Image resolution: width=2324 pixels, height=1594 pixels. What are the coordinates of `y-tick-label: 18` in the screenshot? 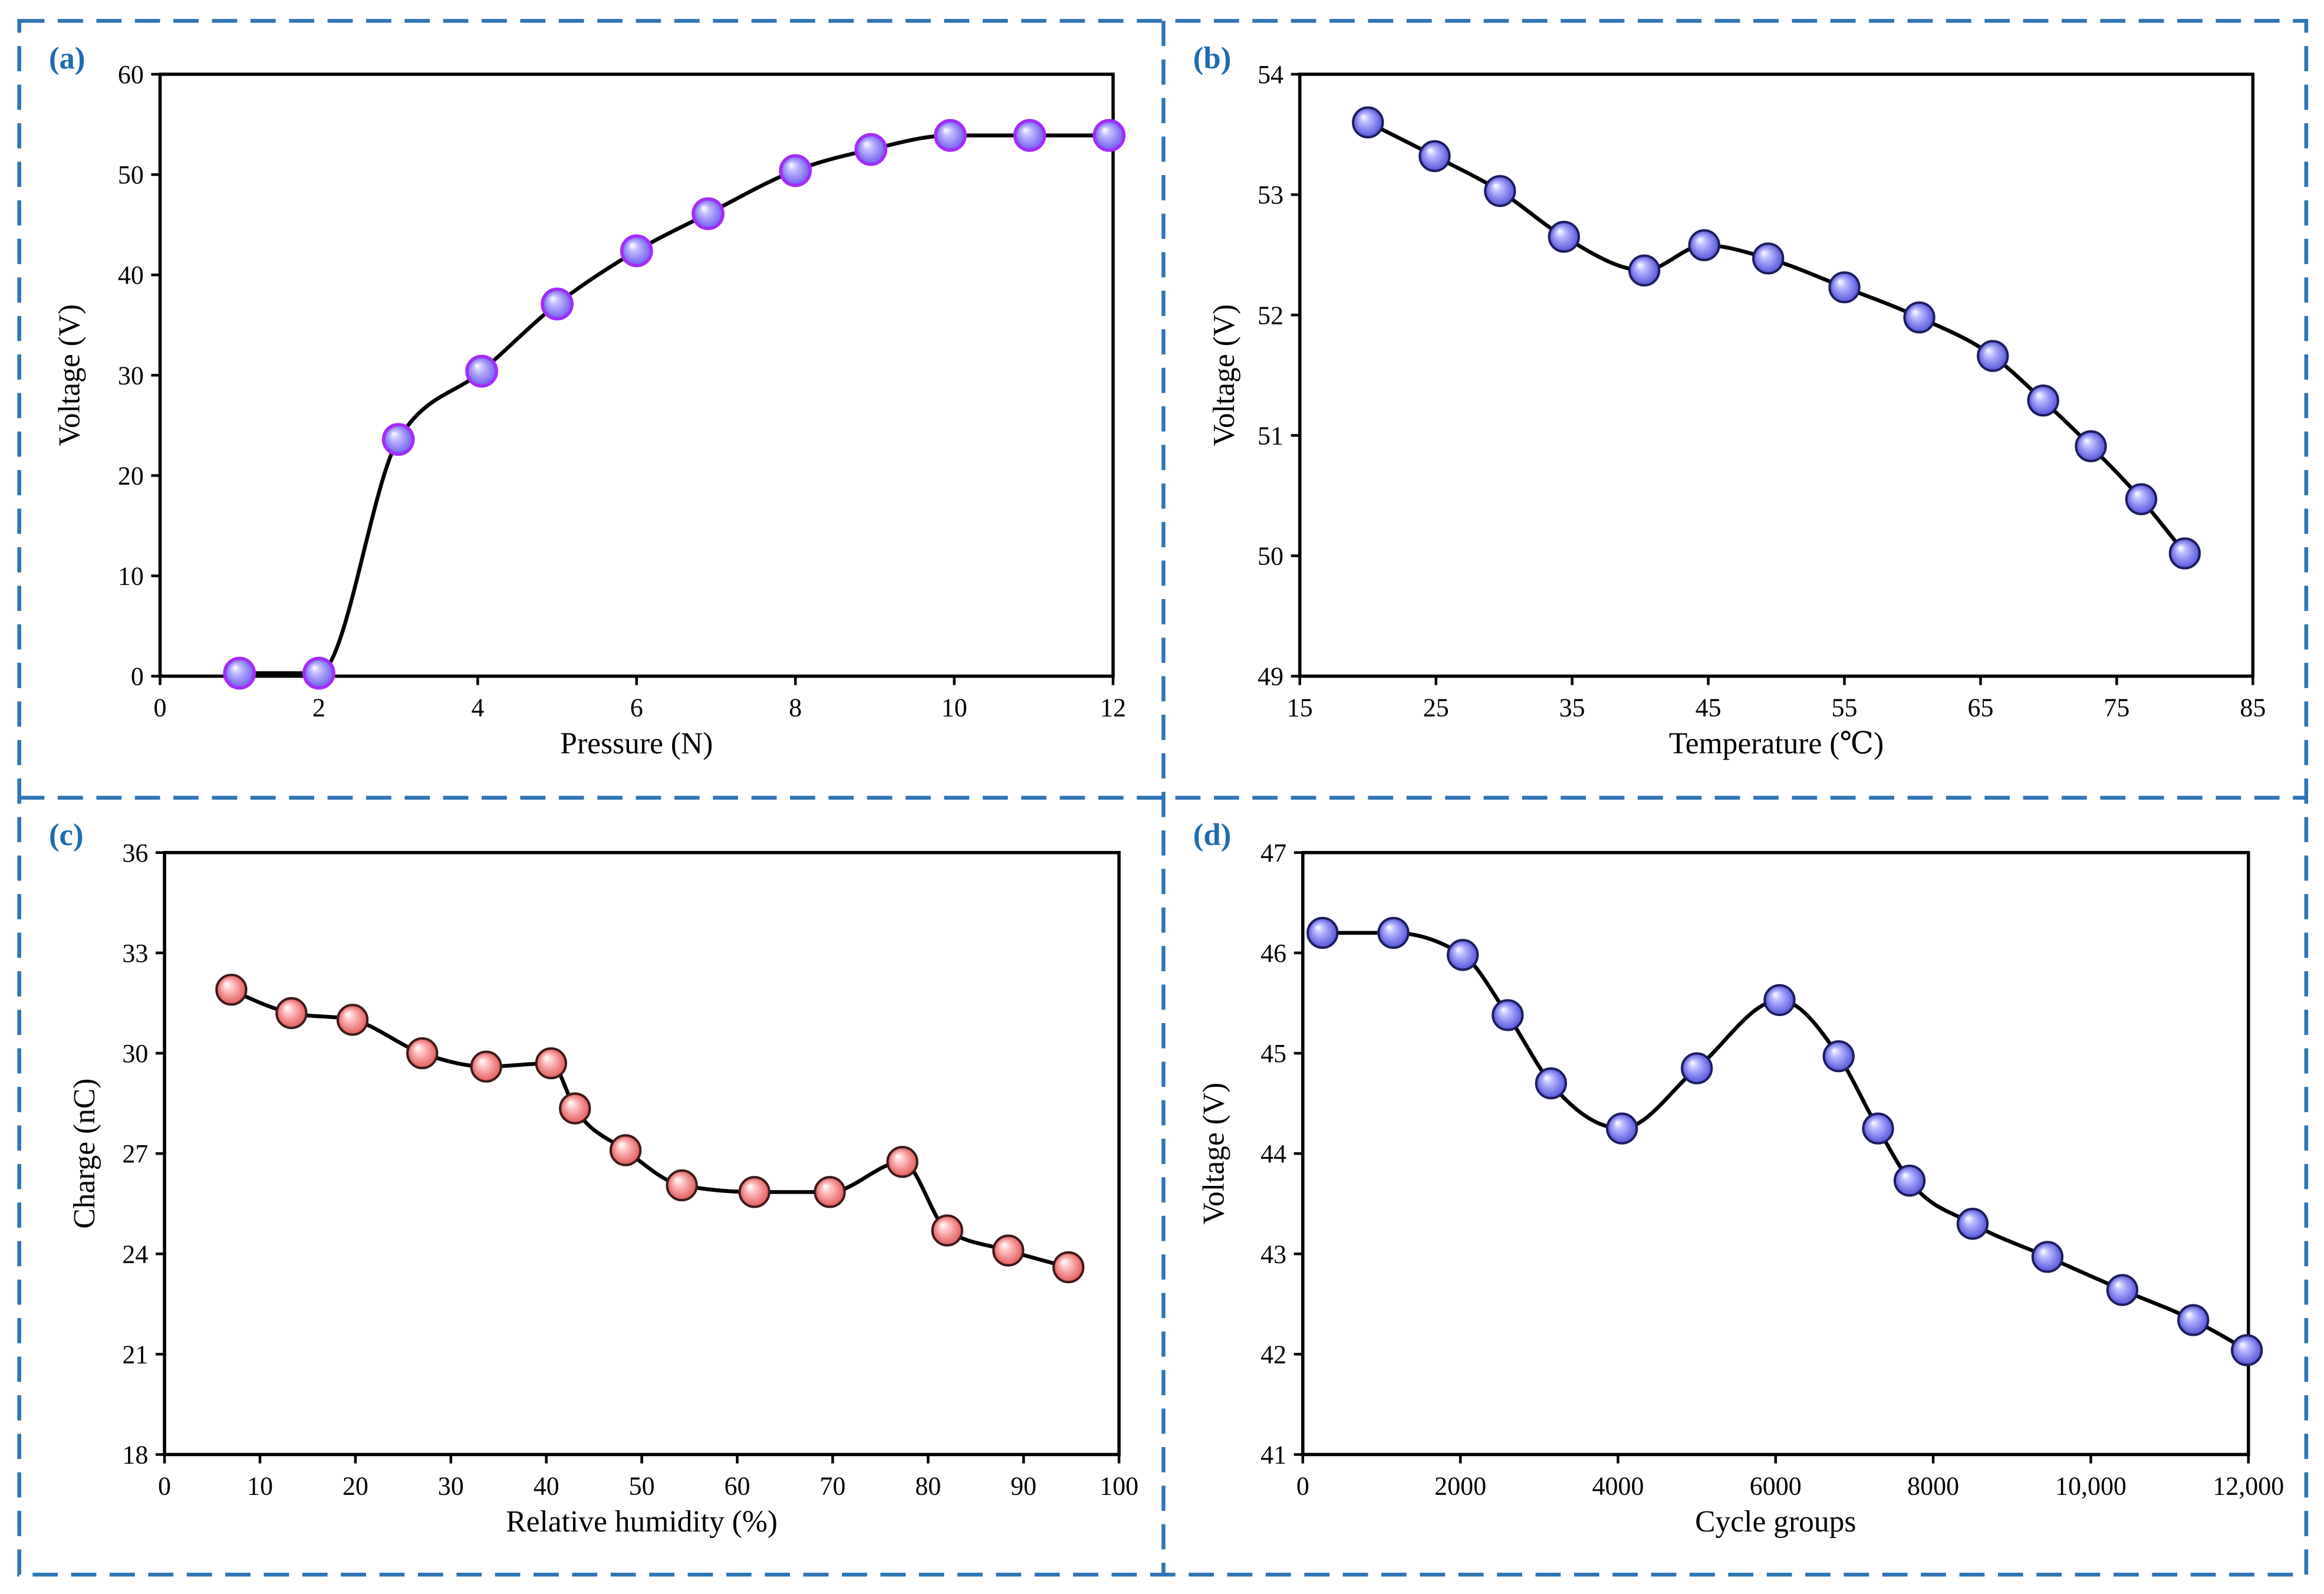 It's located at (135, 1455).